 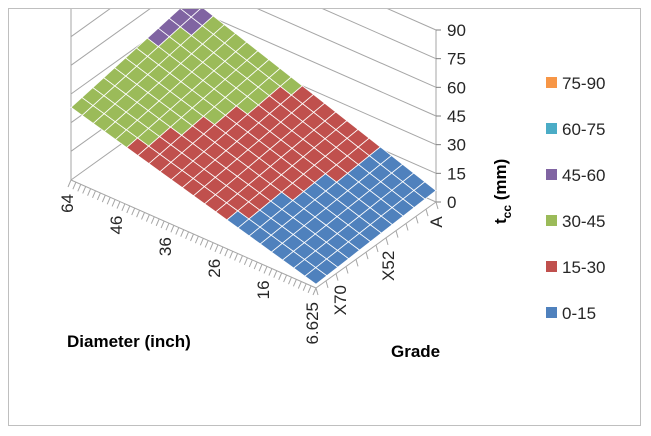 I want to click on z-axis-title: tcc (mm), so click(x=502, y=191).